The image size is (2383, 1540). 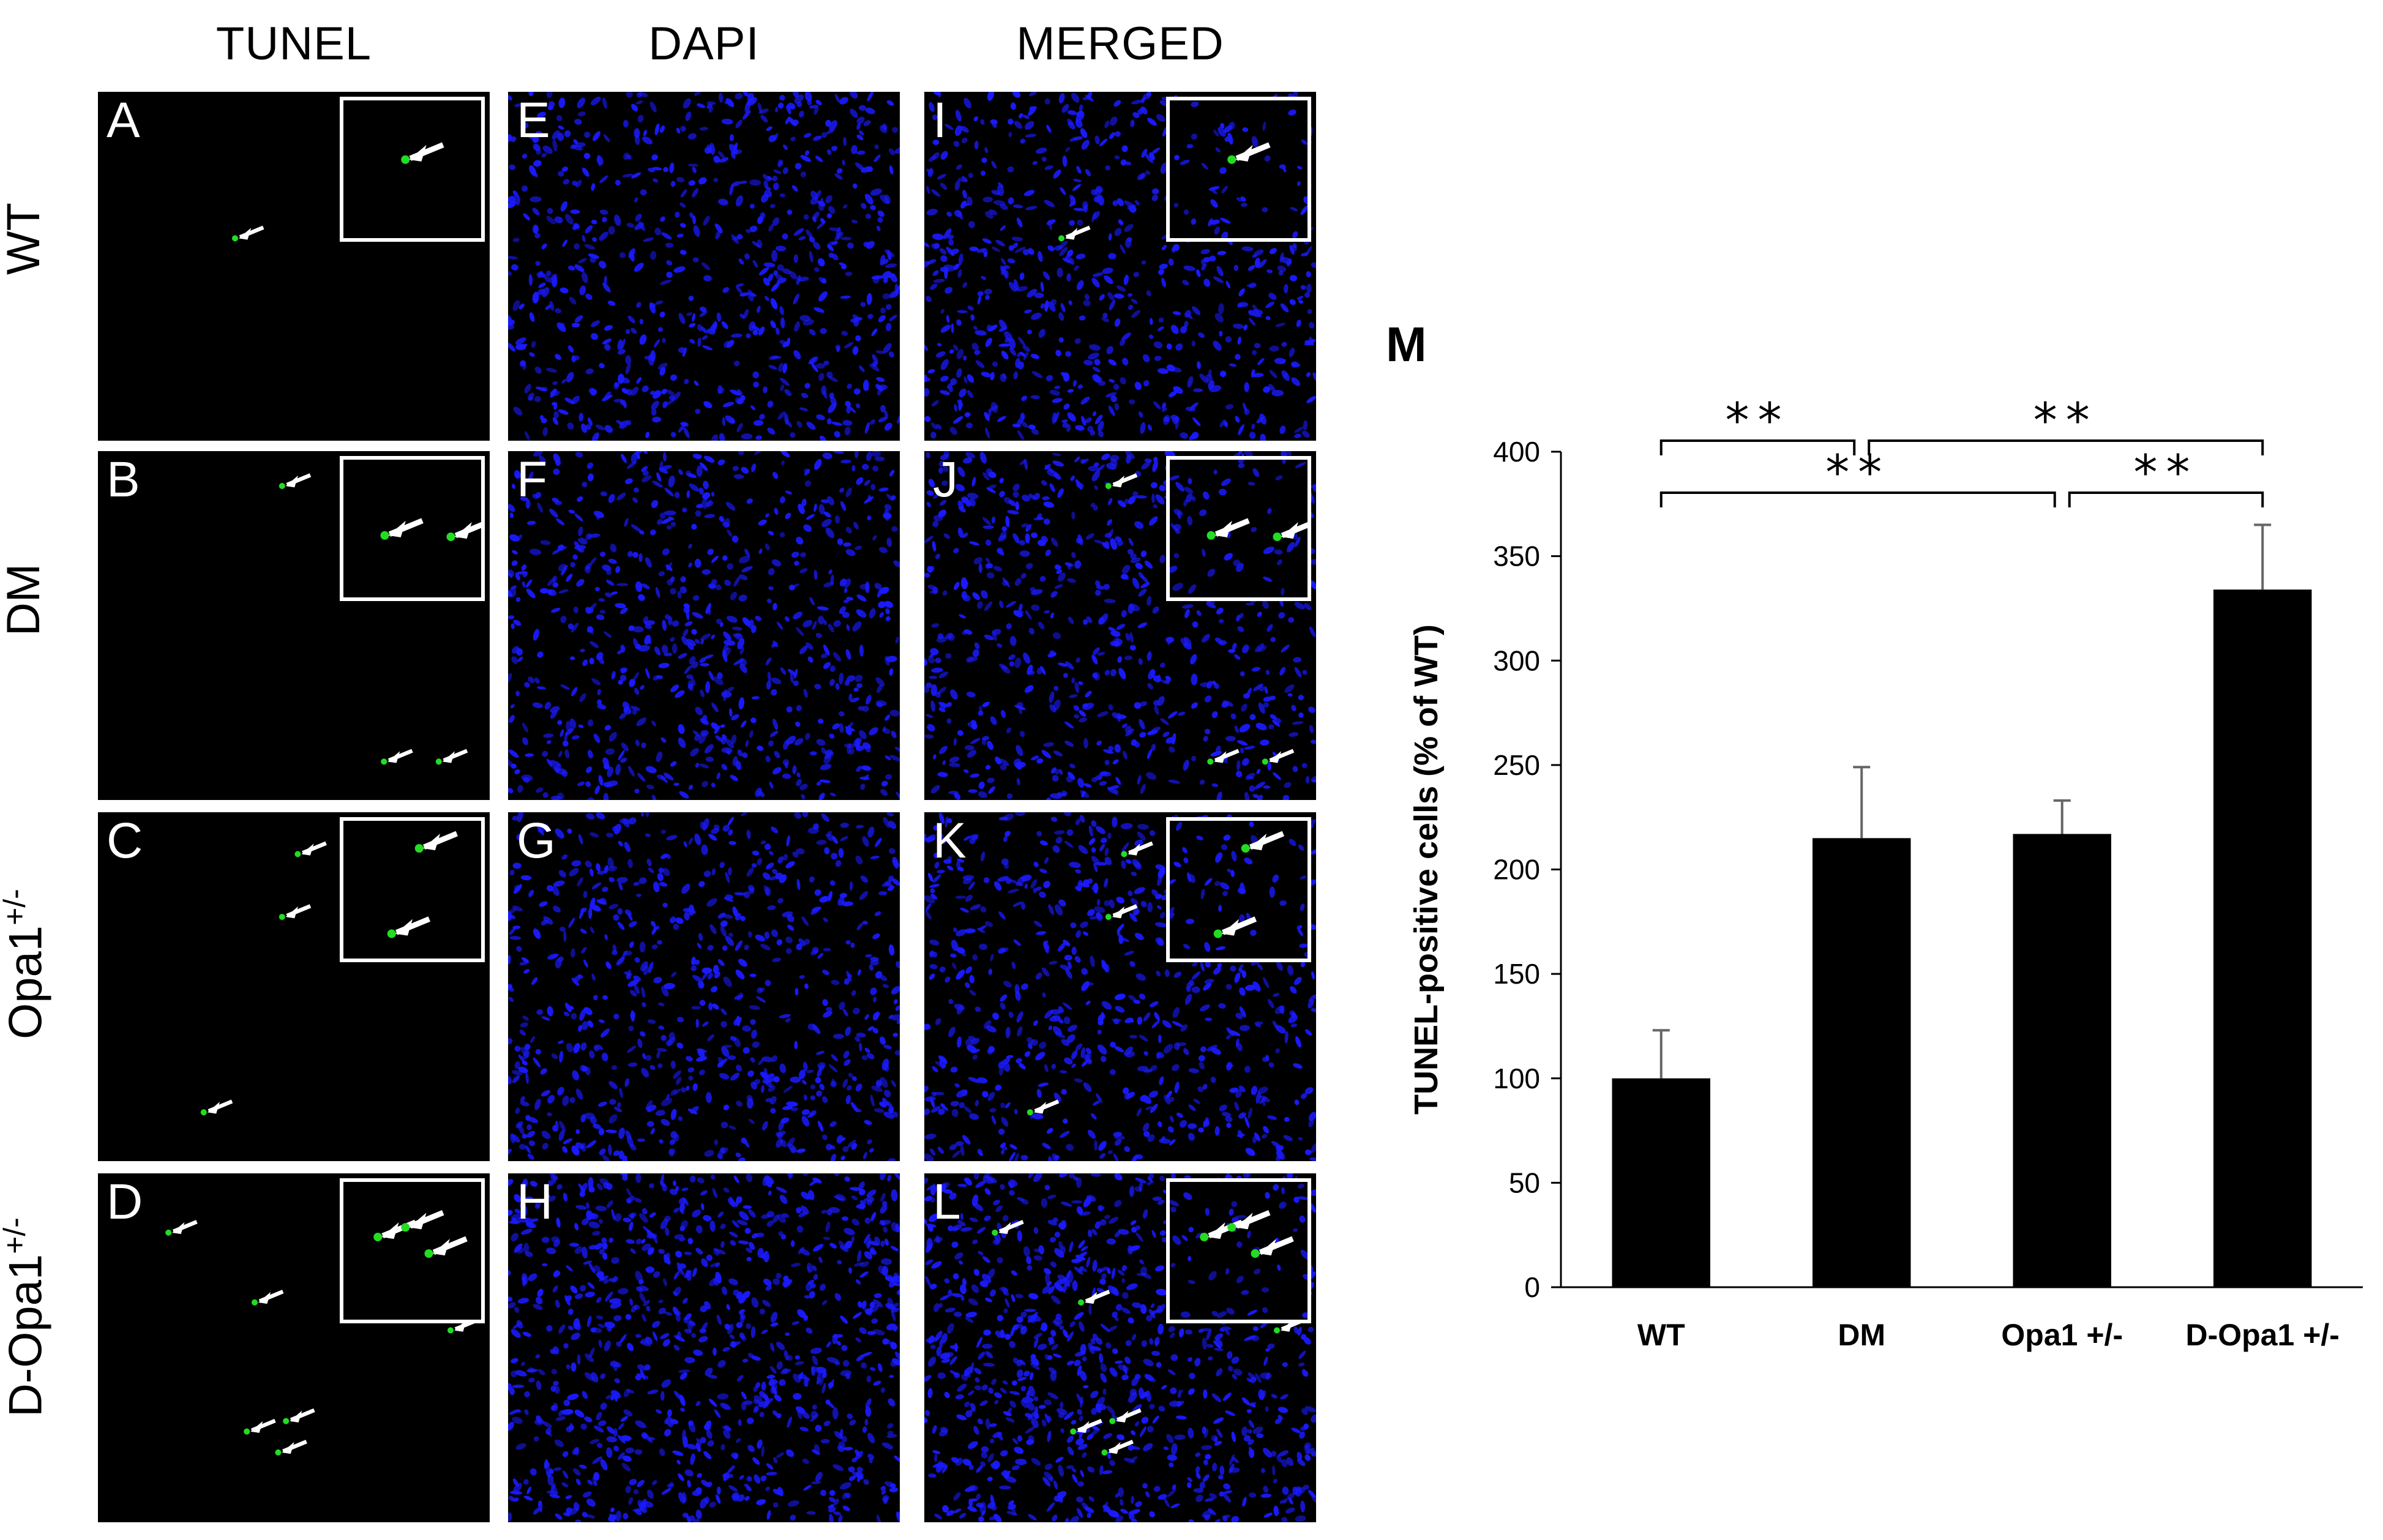 I want to click on panel-letter: L, so click(x=947, y=1202).